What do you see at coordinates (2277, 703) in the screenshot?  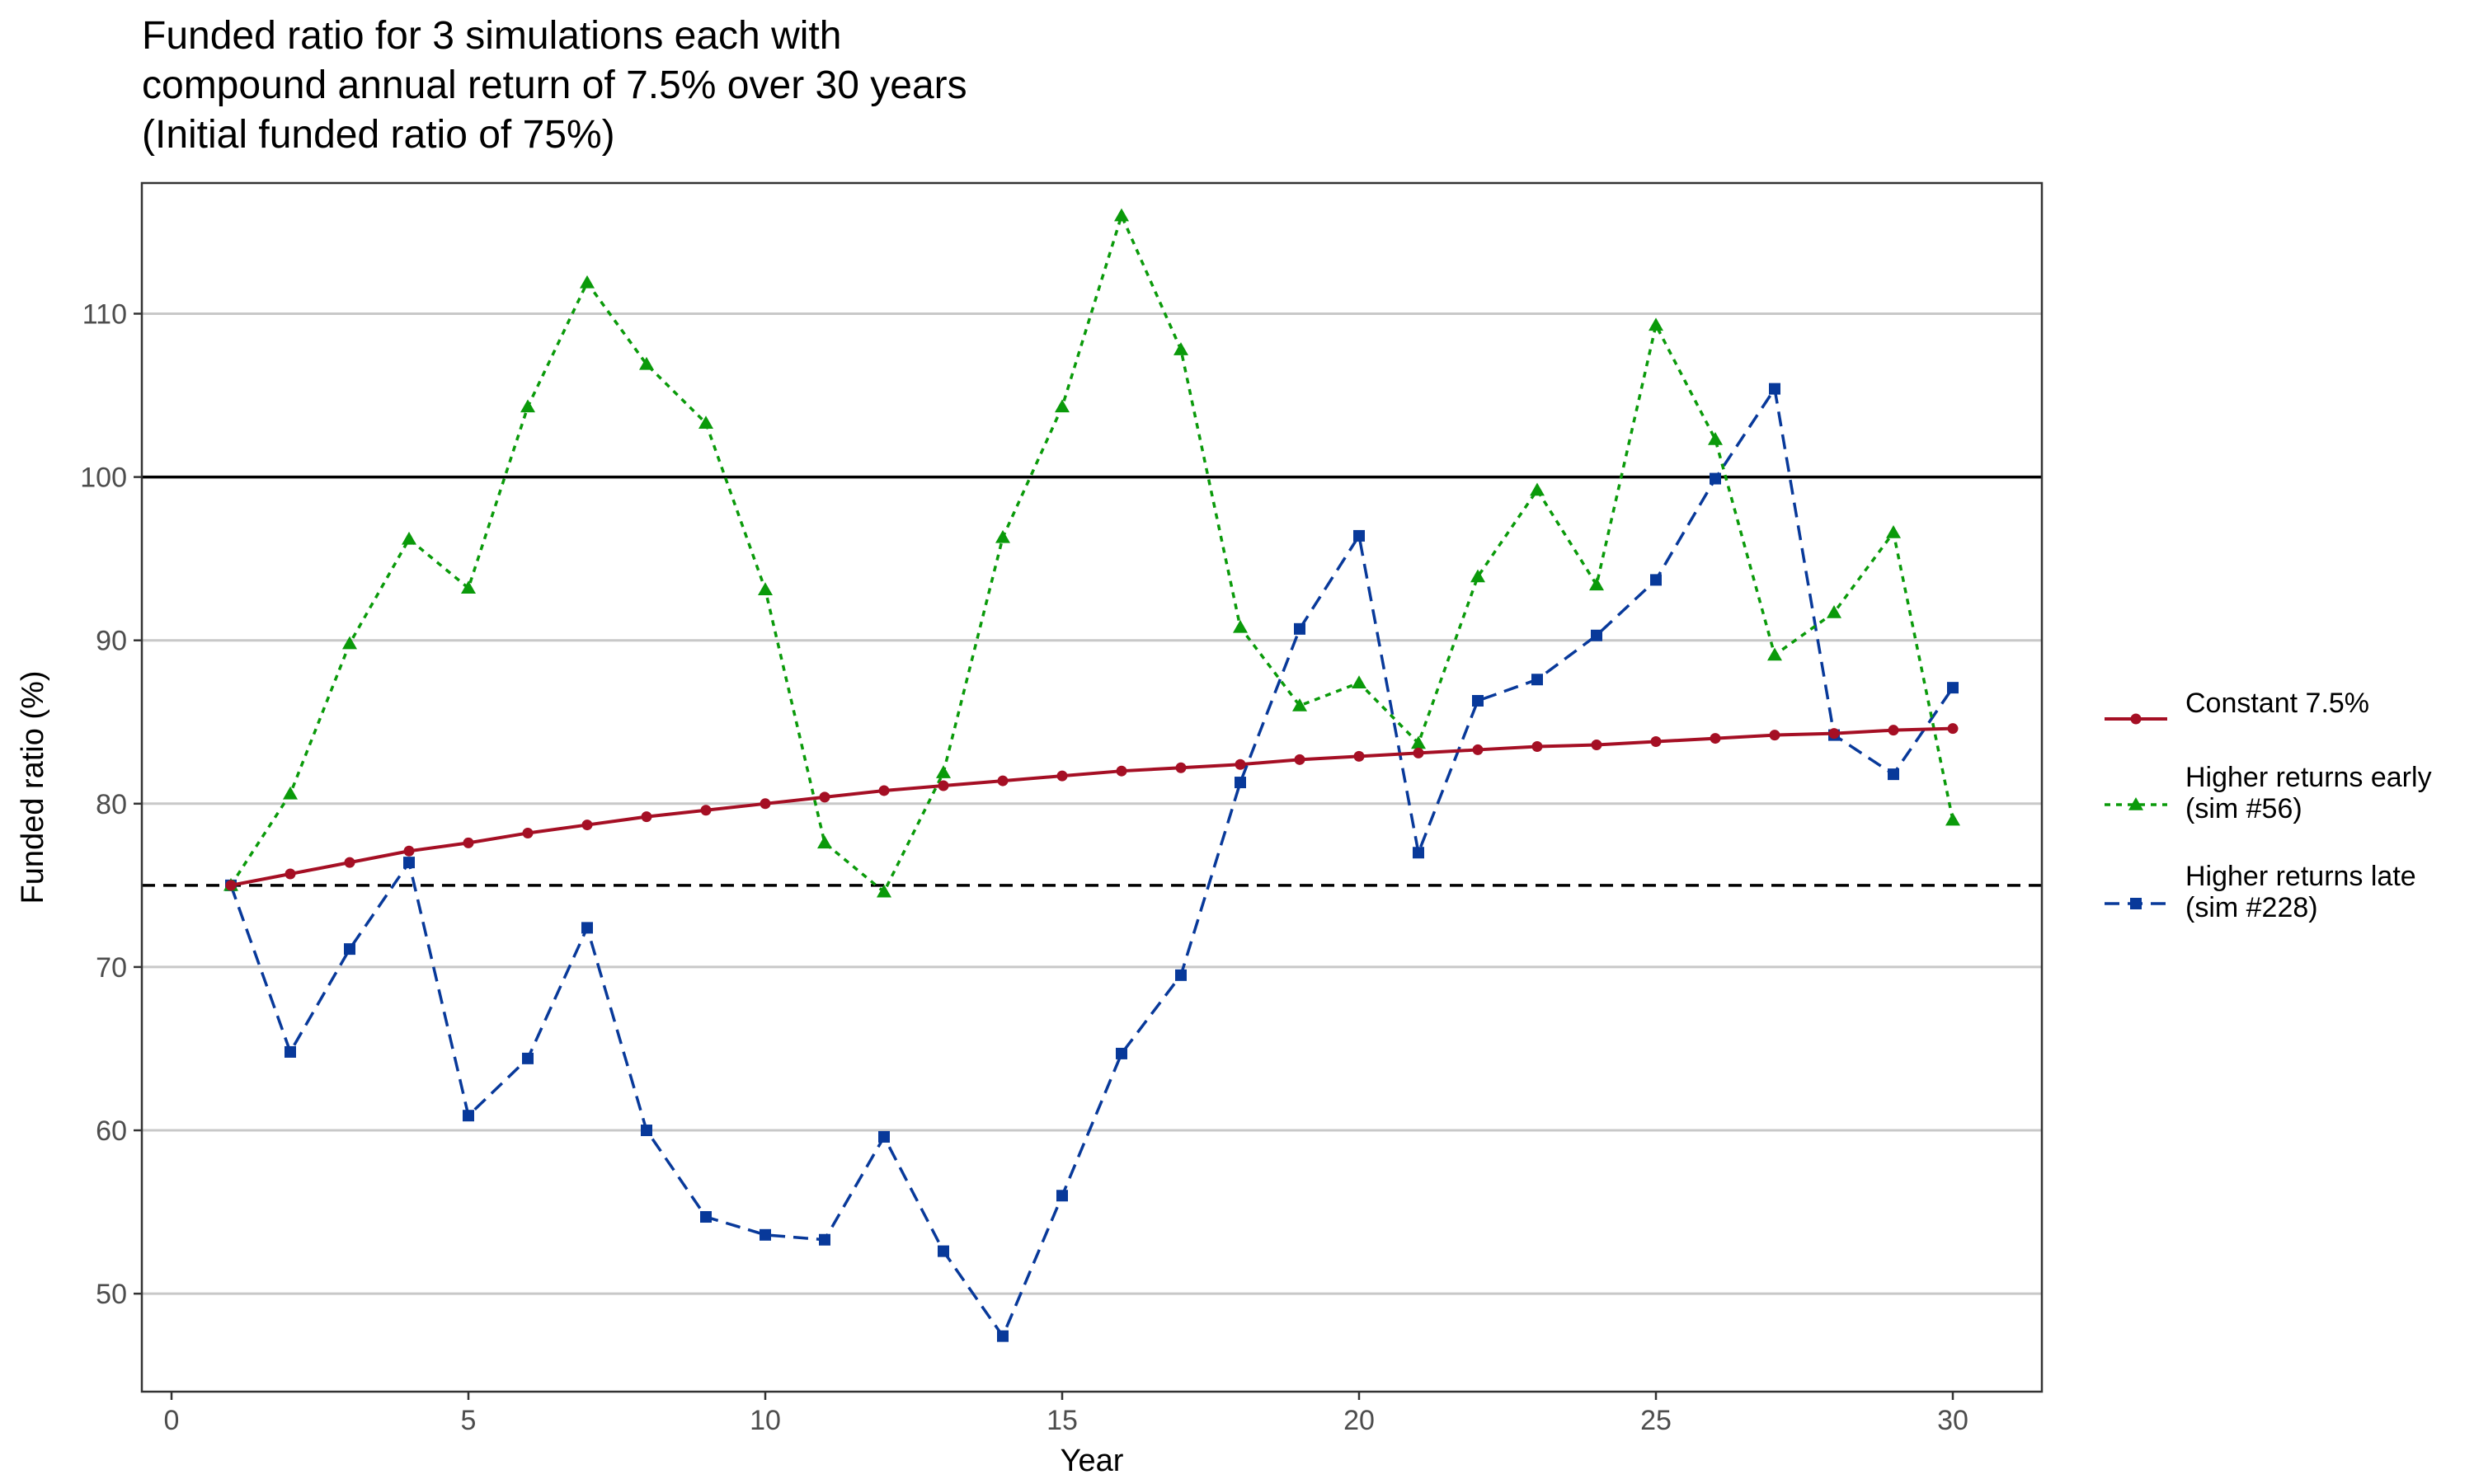 I see `legend-label: Constant 7.5%` at bounding box center [2277, 703].